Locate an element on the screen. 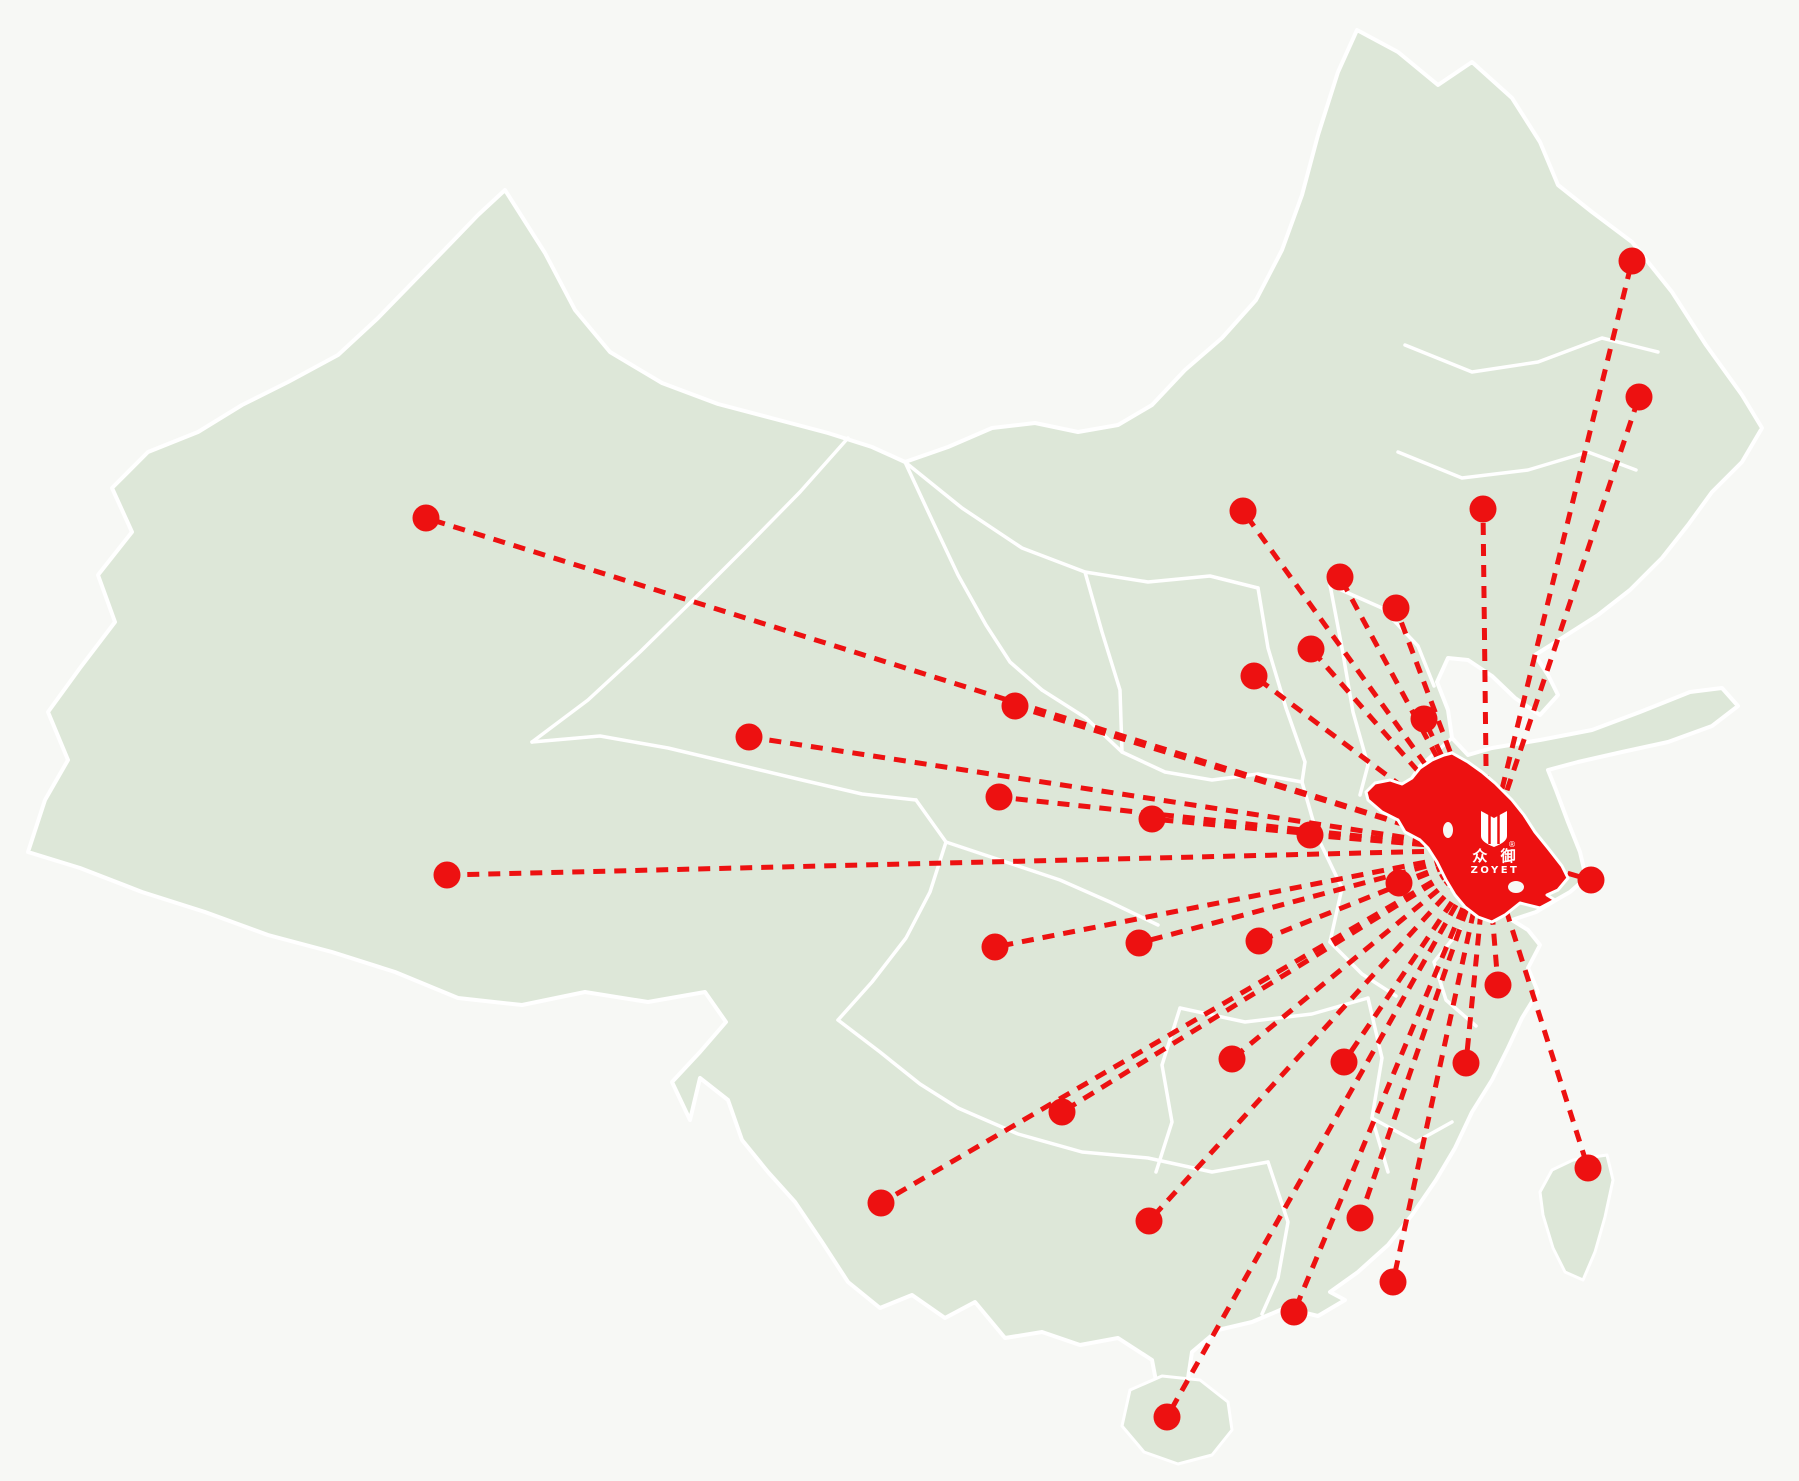 The image size is (1799, 1481). hub-region is located at coordinates (1467, 837).